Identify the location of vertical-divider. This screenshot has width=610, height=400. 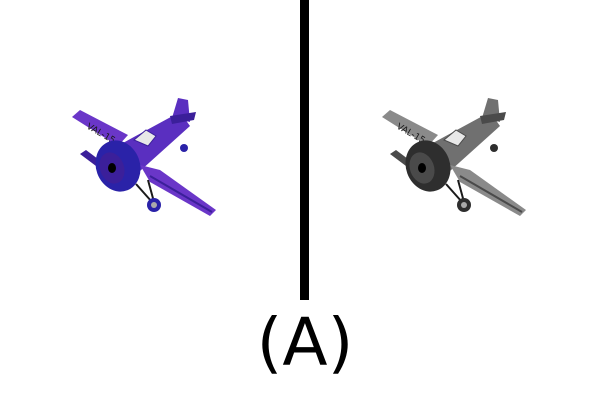
(304, 150).